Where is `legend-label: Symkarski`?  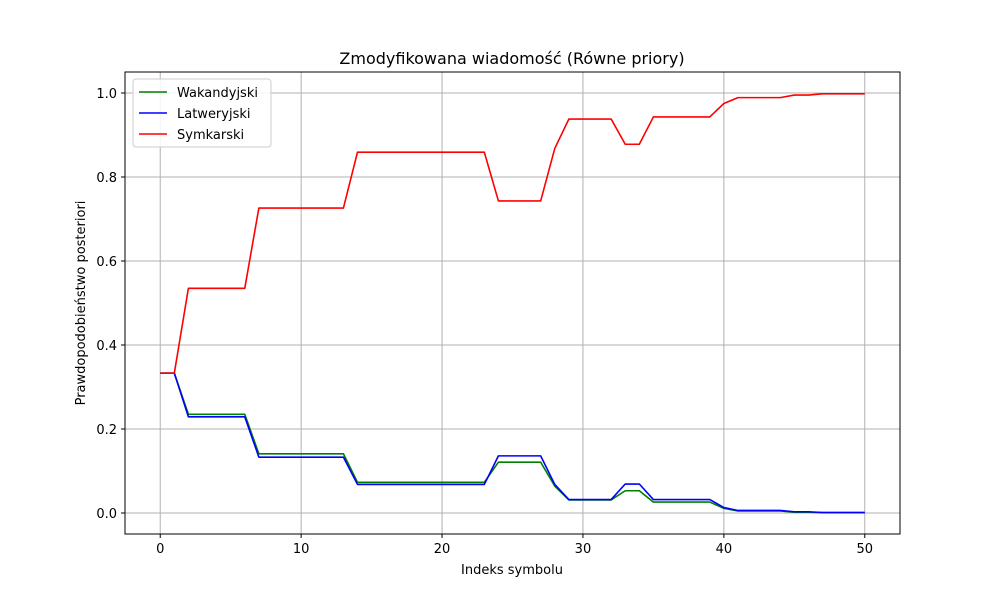
legend-label: Symkarski is located at coordinates (210, 135).